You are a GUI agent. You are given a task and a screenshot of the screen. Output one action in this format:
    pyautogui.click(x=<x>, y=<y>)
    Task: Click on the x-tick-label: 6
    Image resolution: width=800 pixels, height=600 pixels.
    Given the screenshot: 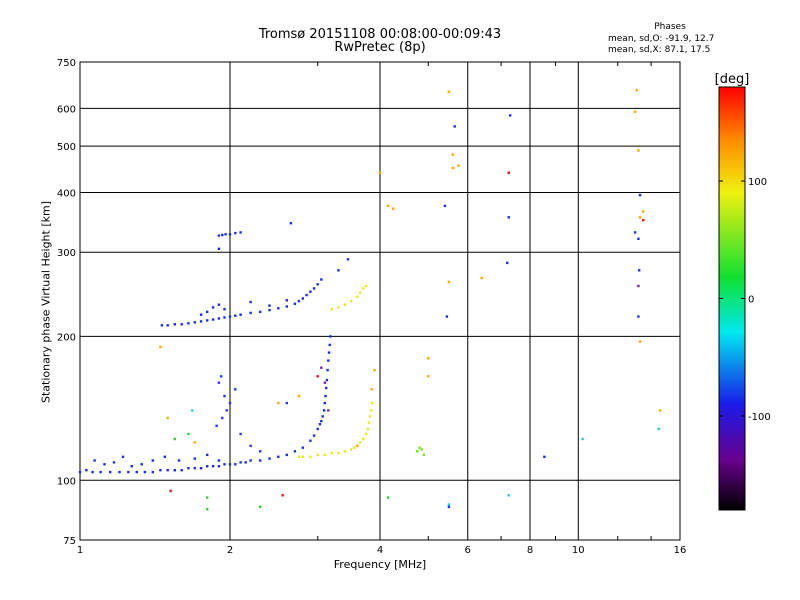 What is the action you would take?
    pyautogui.click(x=468, y=550)
    